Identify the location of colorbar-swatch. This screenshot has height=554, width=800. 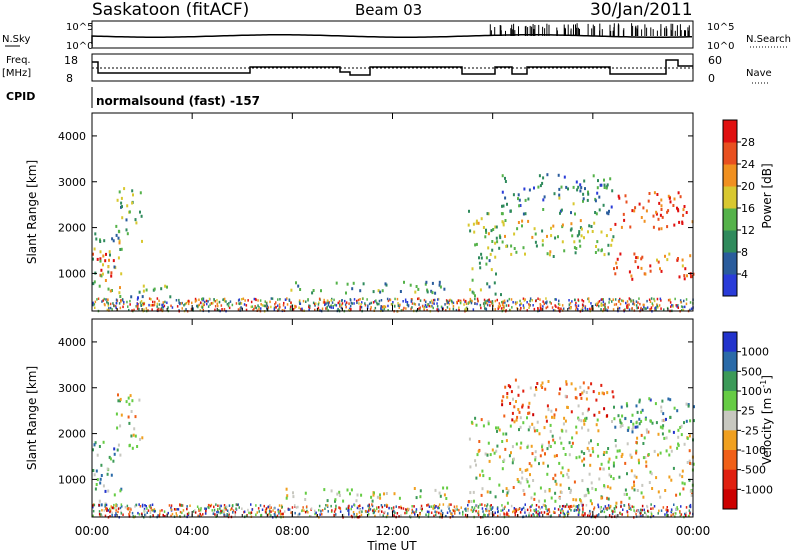
(730, 381).